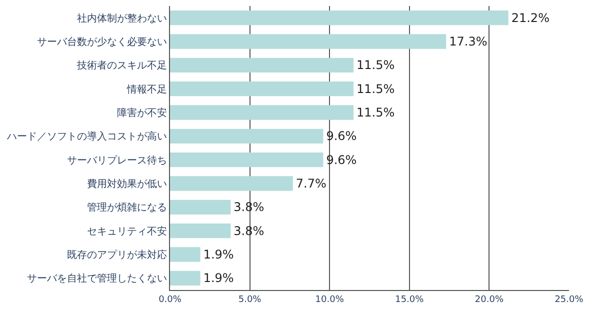 The image size is (590, 316). Describe the element at coordinates (468, 41) in the screenshot. I see `data-label: 17.3%` at that location.